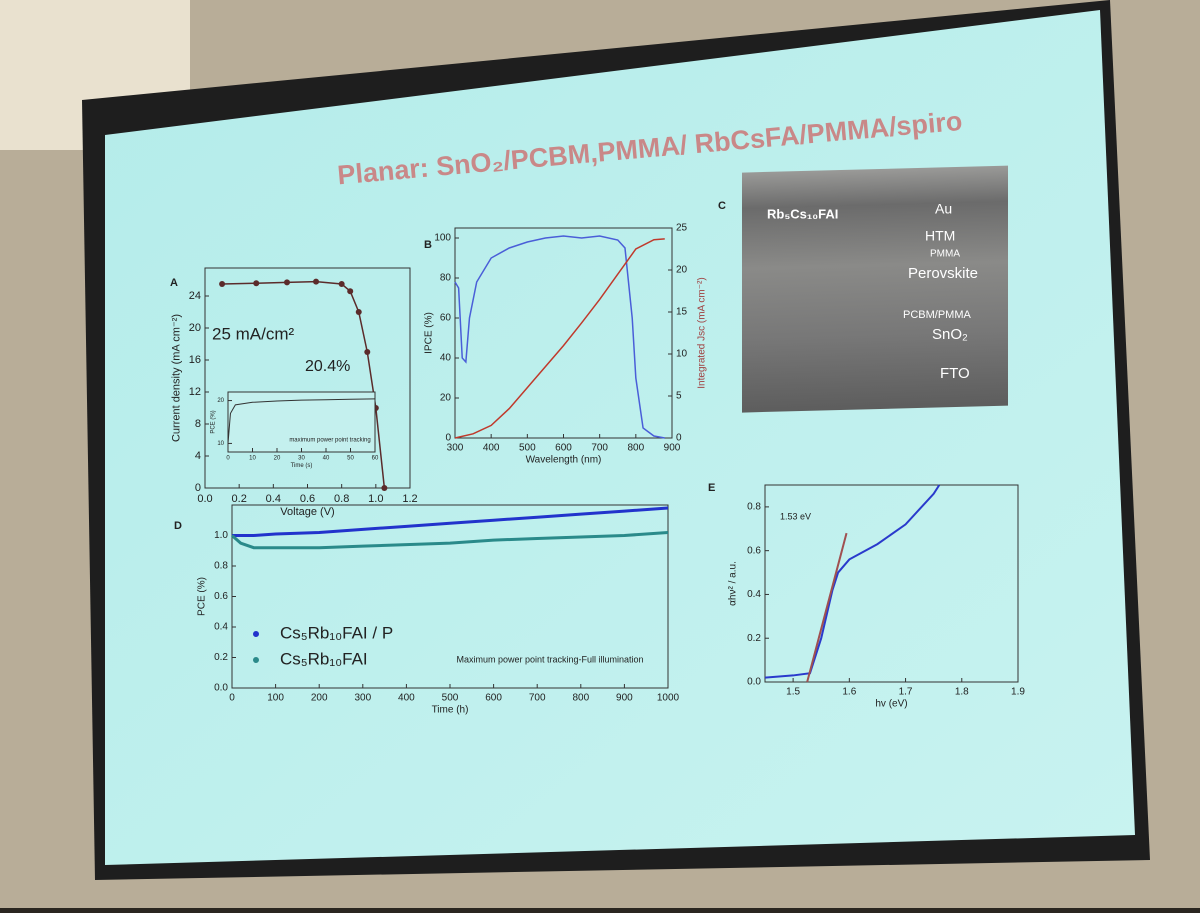 The width and height of the screenshot is (1200, 913). What do you see at coordinates (195, 360) in the screenshot?
I see `y-tick-label: 16` at bounding box center [195, 360].